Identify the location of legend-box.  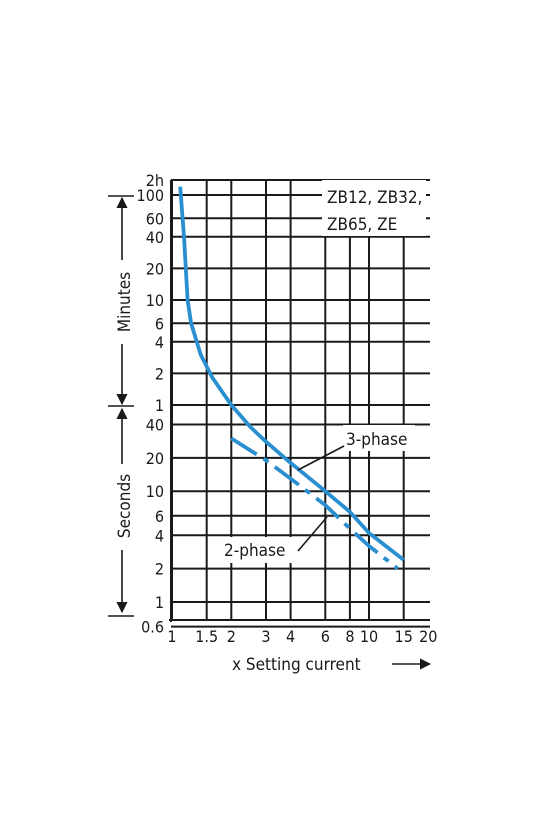
(374, 208).